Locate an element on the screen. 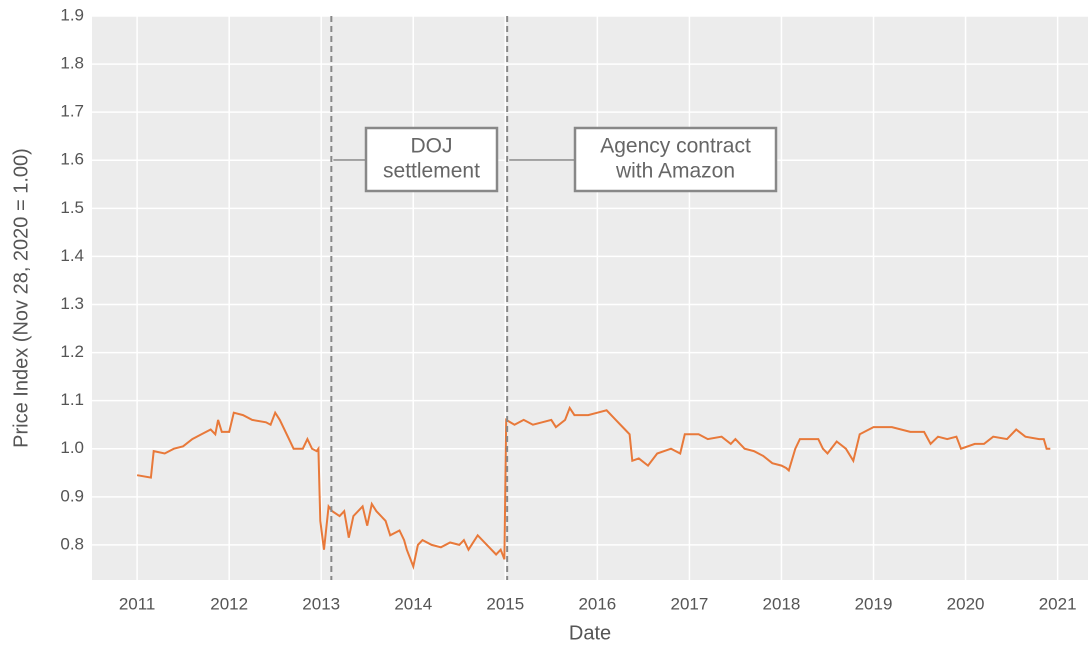 This screenshot has width=1091, height=649. y-tick-label: 1.2 is located at coordinates (72, 351).